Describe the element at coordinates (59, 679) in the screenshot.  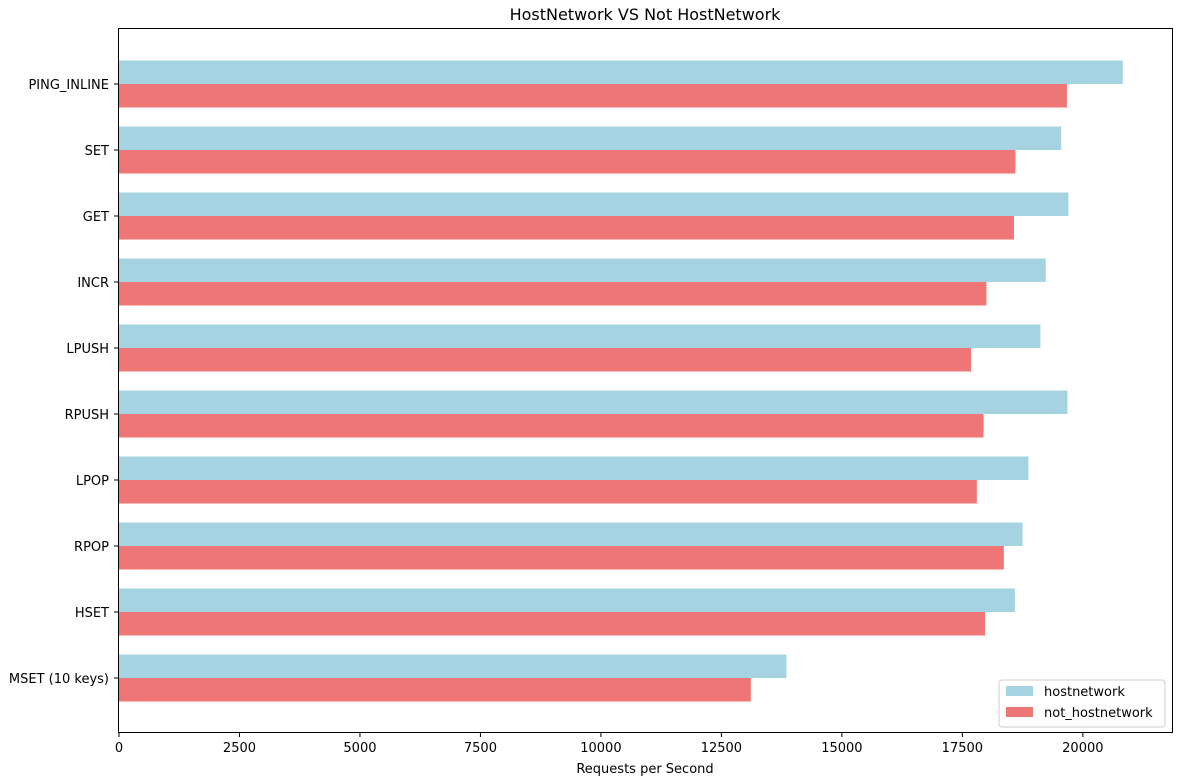
I see `y-tick-label: MSET (10 keys)` at that location.